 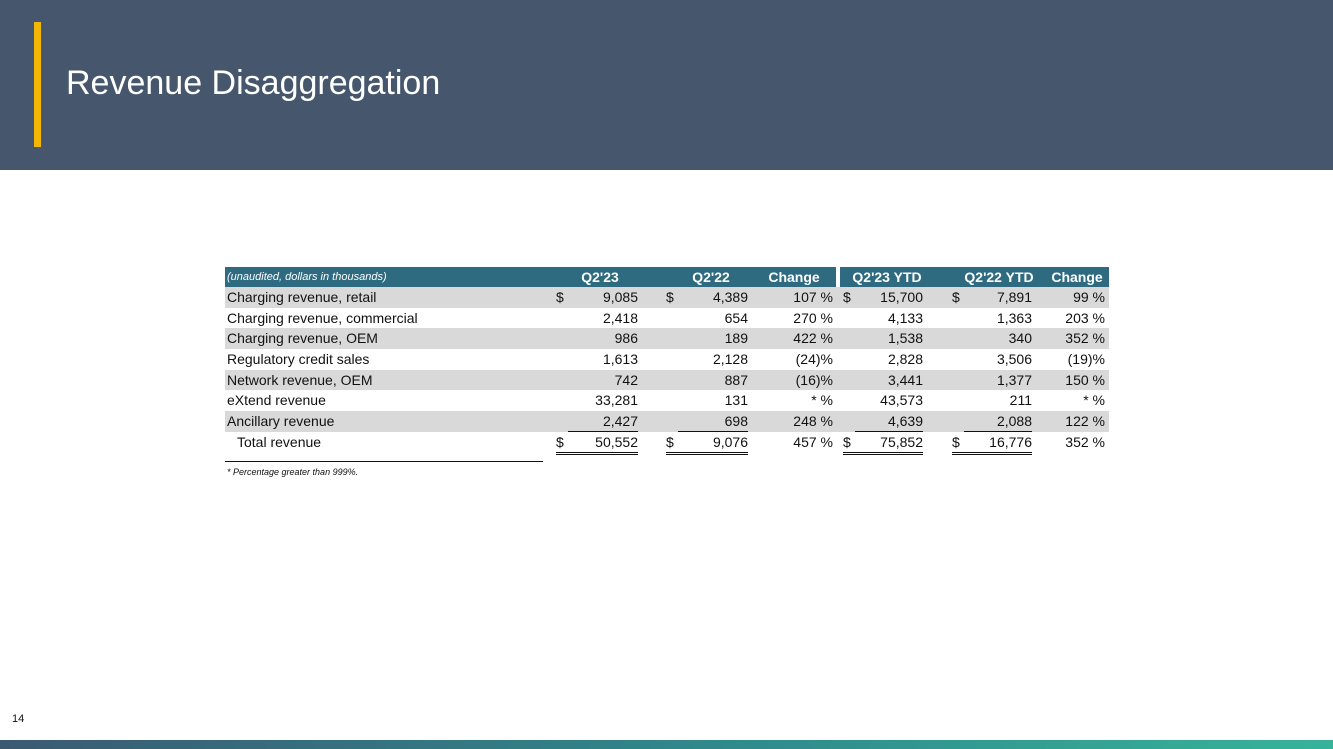 What do you see at coordinates (889, 422) in the screenshot?
I see `cell-ytd23: 4,639` at bounding box center [889, 422].